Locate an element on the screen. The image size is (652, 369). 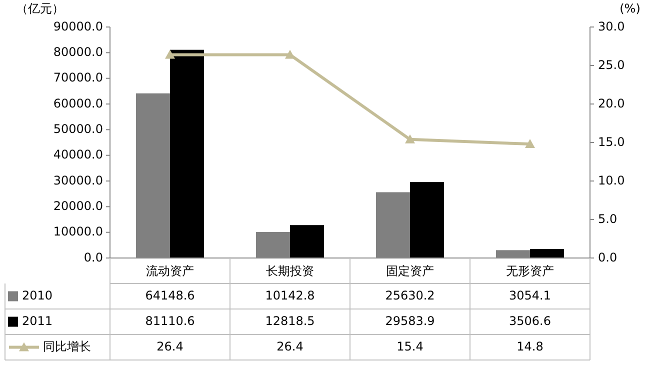
y-tick-label: 20000.0 is located at coordinates (78, 205).